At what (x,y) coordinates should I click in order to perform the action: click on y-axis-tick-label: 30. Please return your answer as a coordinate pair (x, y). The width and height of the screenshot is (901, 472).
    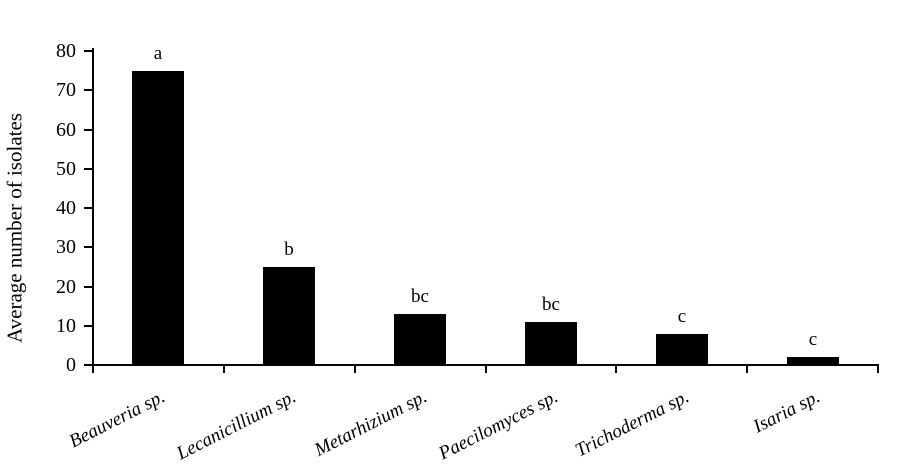
    Looking at the image, I should click on (66, 247).